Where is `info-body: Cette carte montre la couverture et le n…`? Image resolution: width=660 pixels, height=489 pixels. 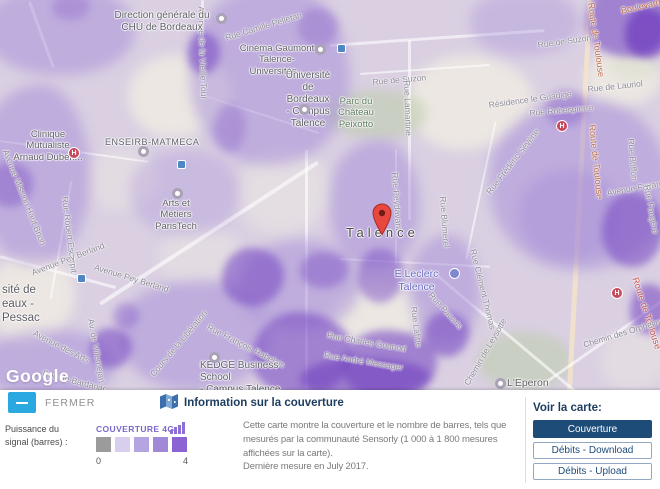 info-body: Cette carte montre la couverture et le n… is located at coordinates (385, 446).